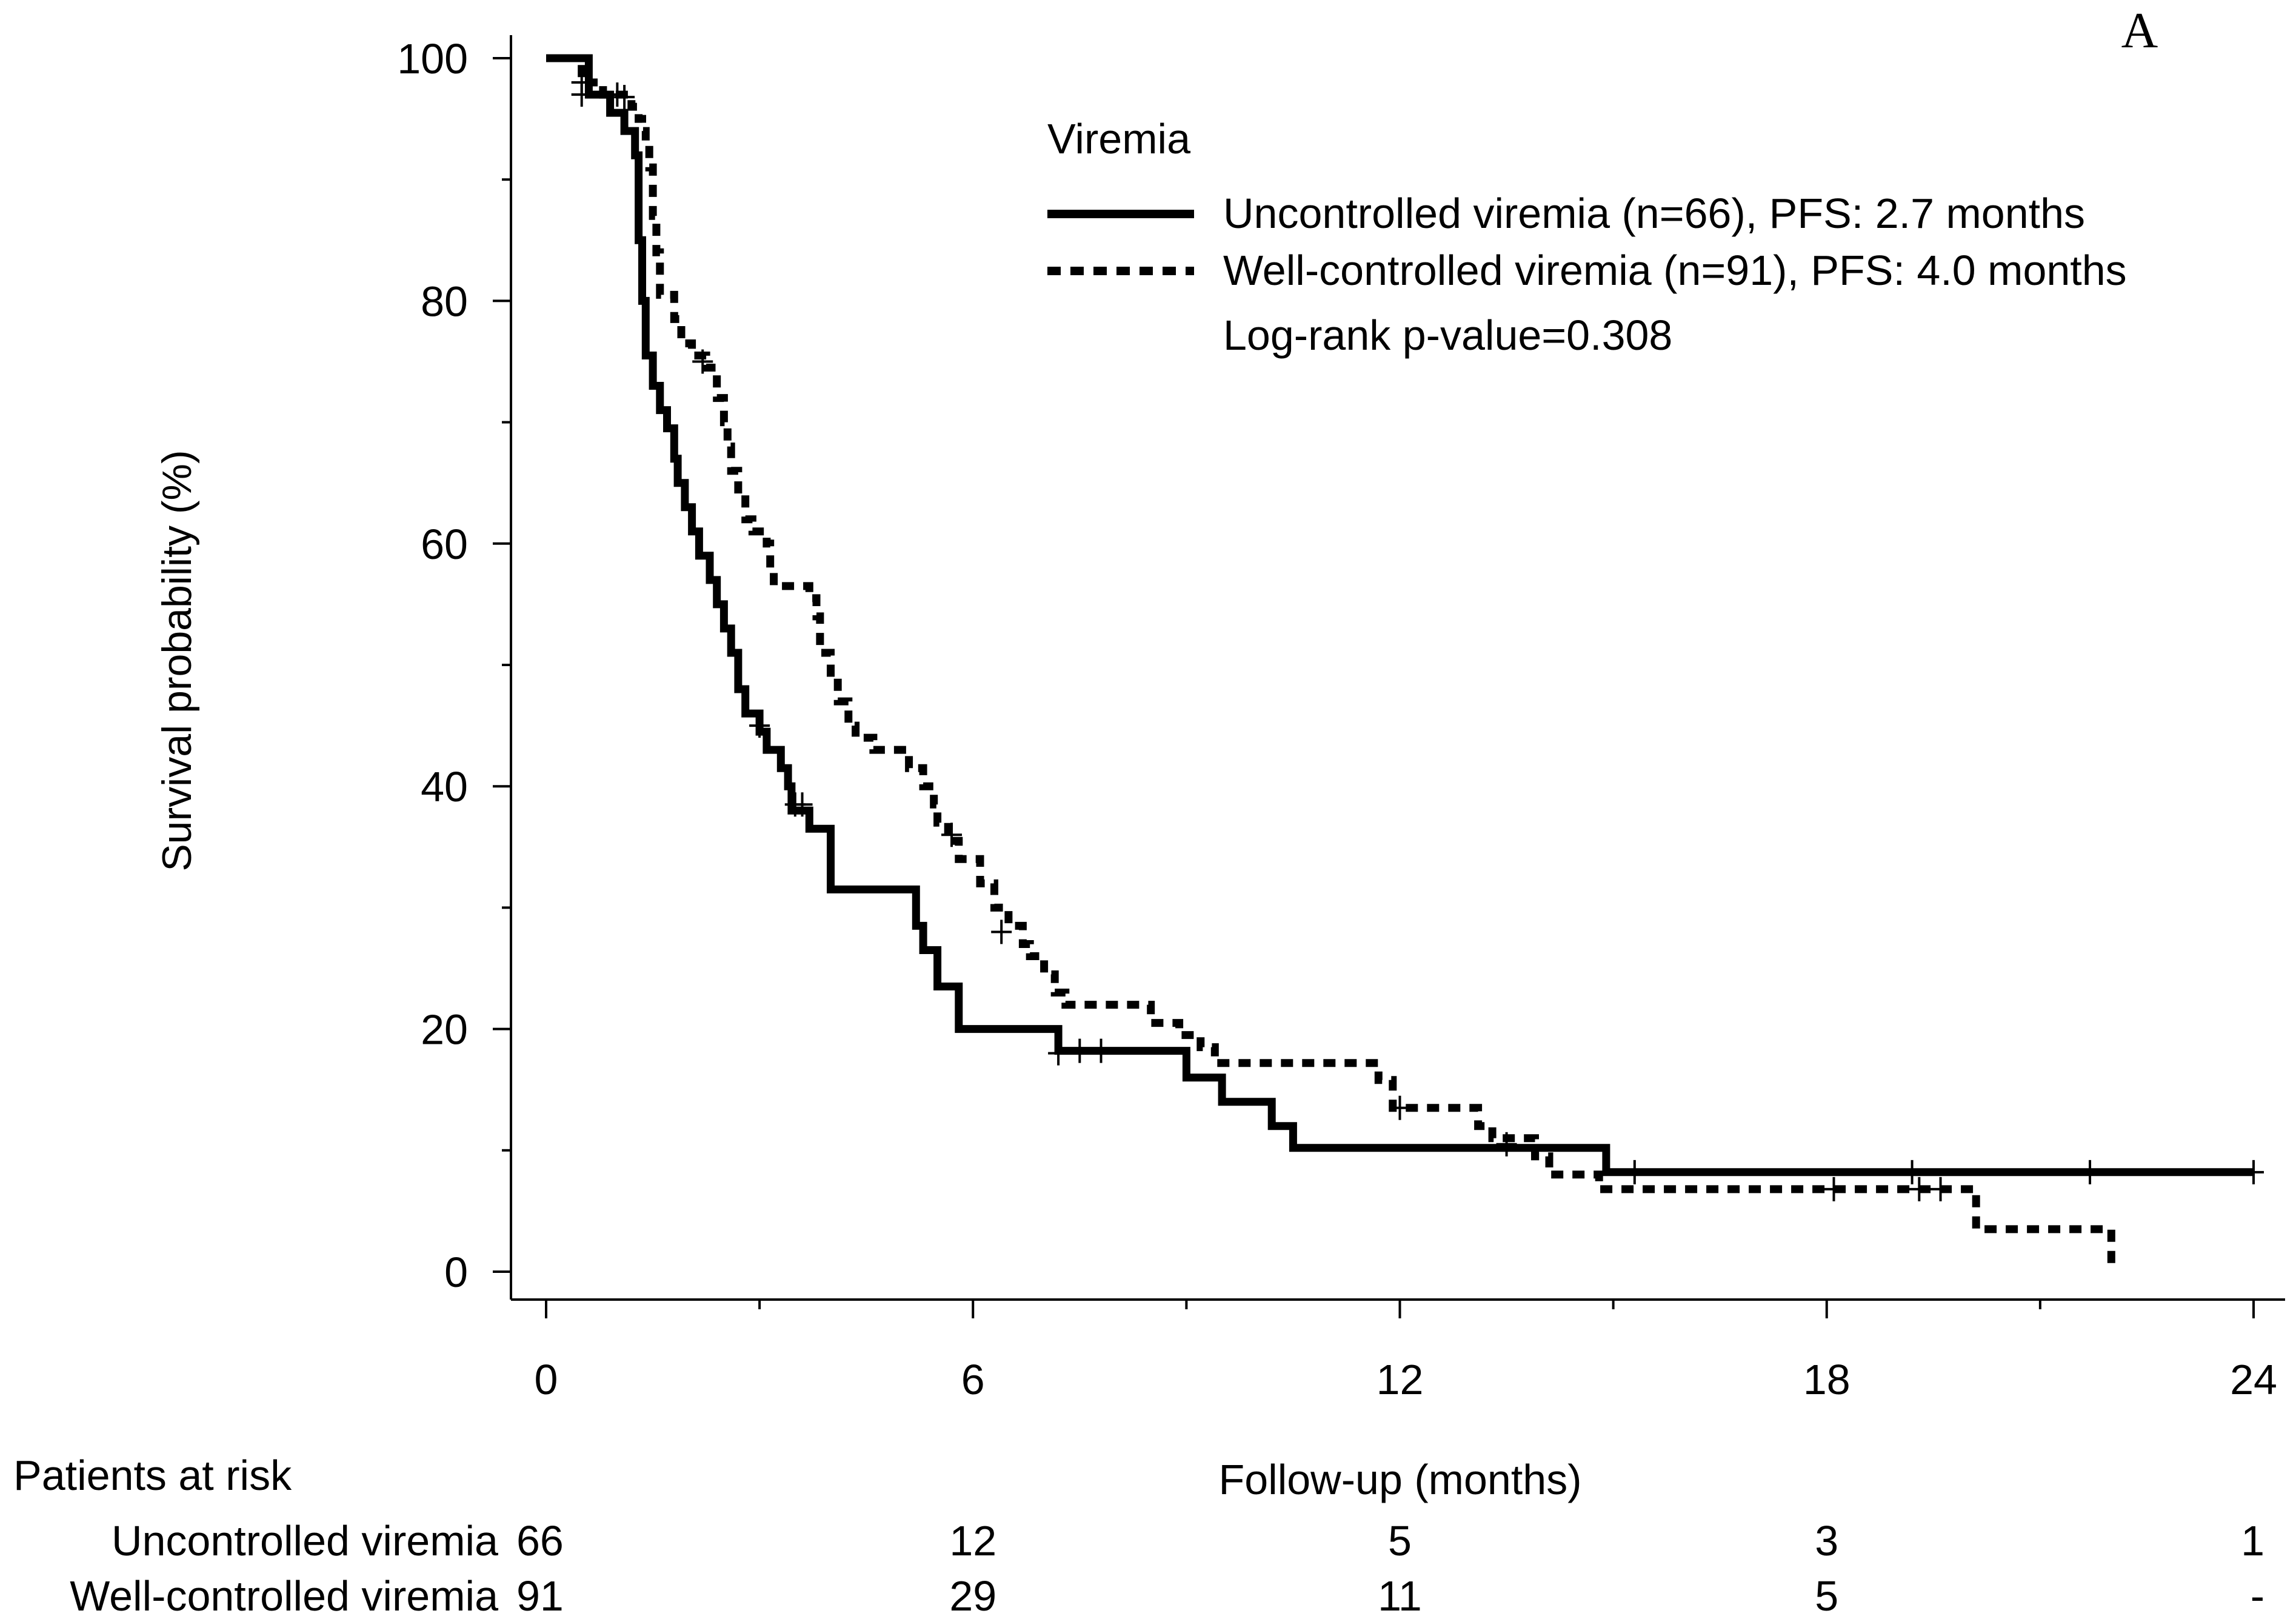  I want to click on risk-count: 91, so click(540, 1595).